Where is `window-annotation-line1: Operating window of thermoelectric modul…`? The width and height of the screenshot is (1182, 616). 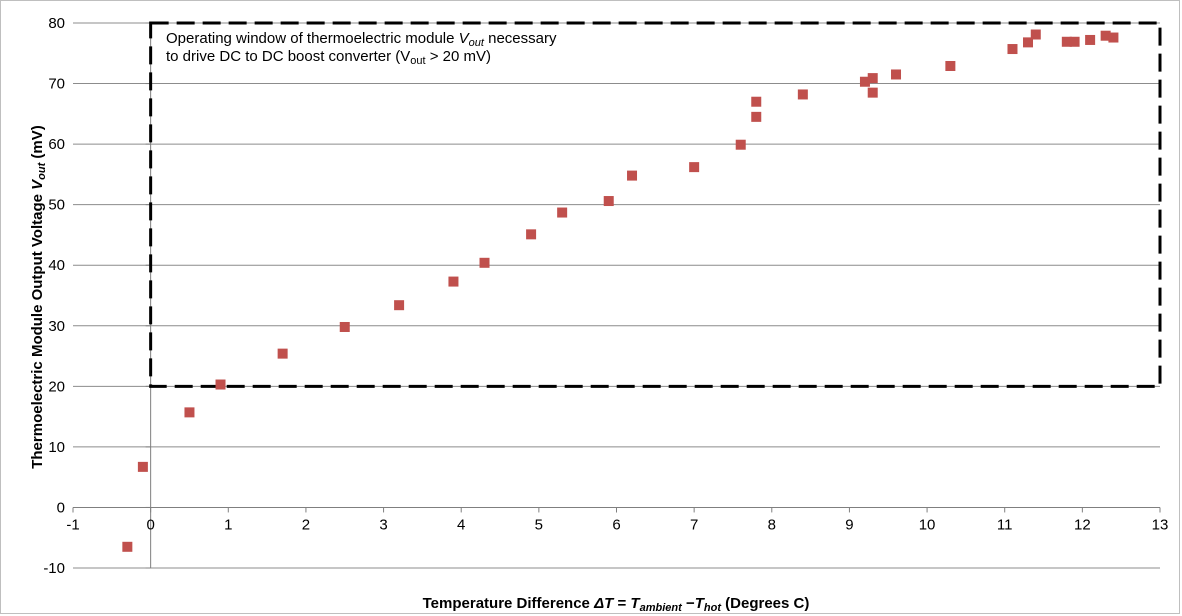 window-annotation-line1: Operating window of thermoelectric modul… is located at coordinates (361, 39).